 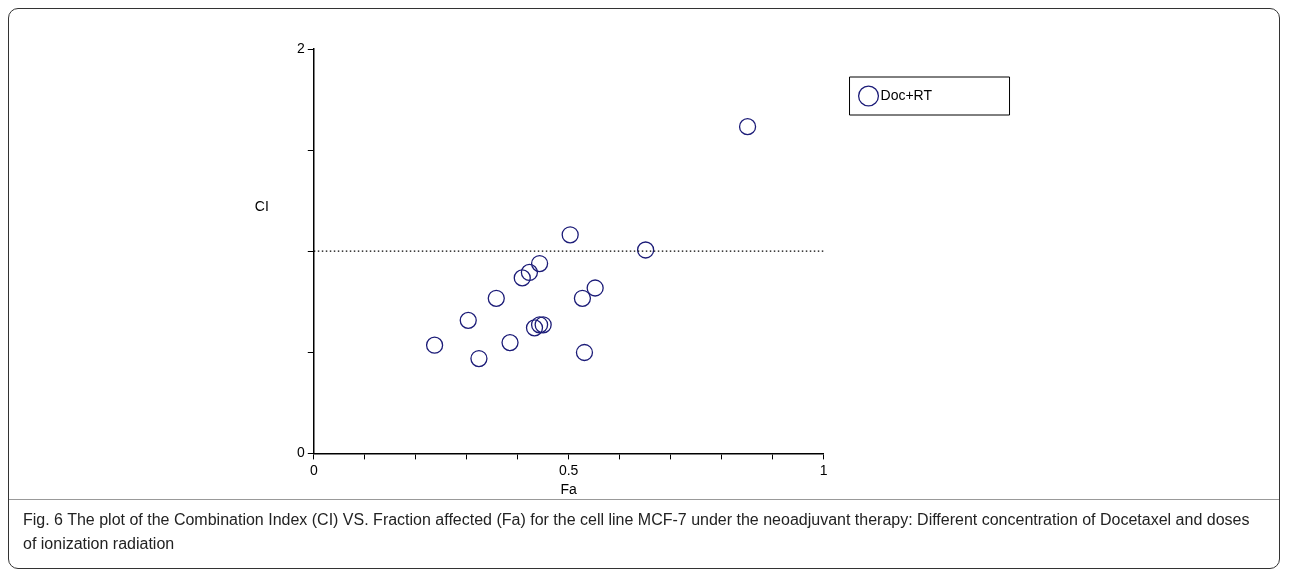 What do you see at coordinates (313, 469) in the screenshot?
I see `x-tick-label: 0` at bounding box center [313, 469].